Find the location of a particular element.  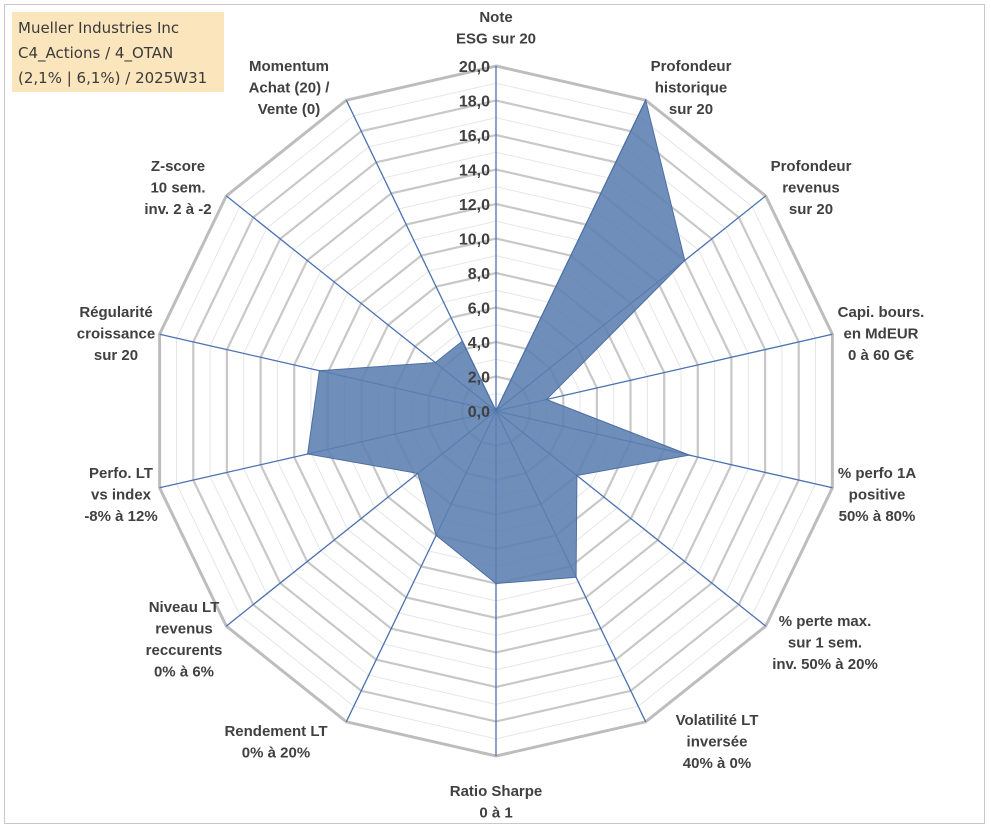

tick-label: 14,0 is located at coordinates (474, 171).